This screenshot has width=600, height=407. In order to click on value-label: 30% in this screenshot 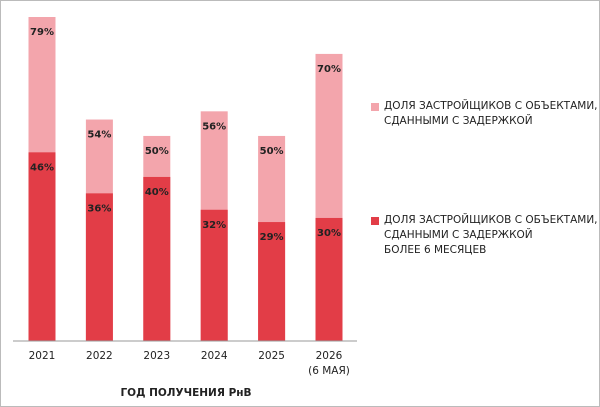, I will do `click(329, 233)`.